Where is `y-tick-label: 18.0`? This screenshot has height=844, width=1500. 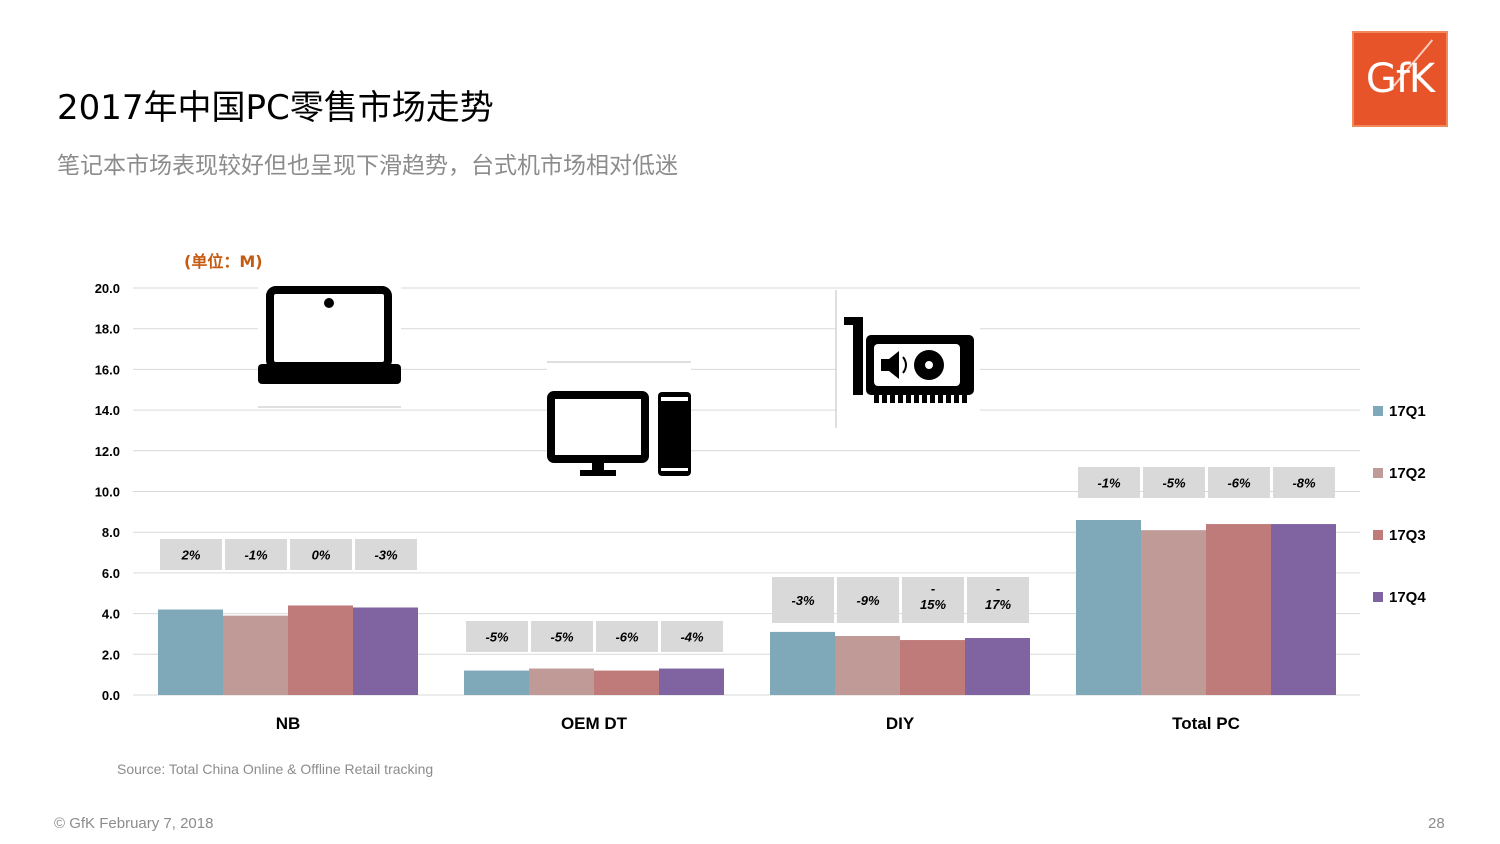
y-tick-label: 18.0 is located at coordinates (107, 329).